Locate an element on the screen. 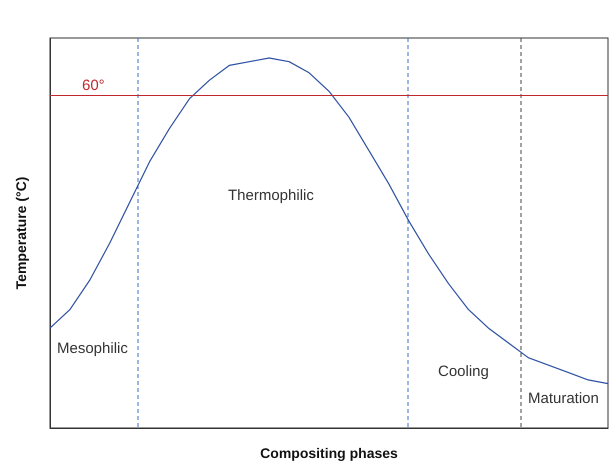  annotation: Mesophilic is located at coordinates (92, 348).